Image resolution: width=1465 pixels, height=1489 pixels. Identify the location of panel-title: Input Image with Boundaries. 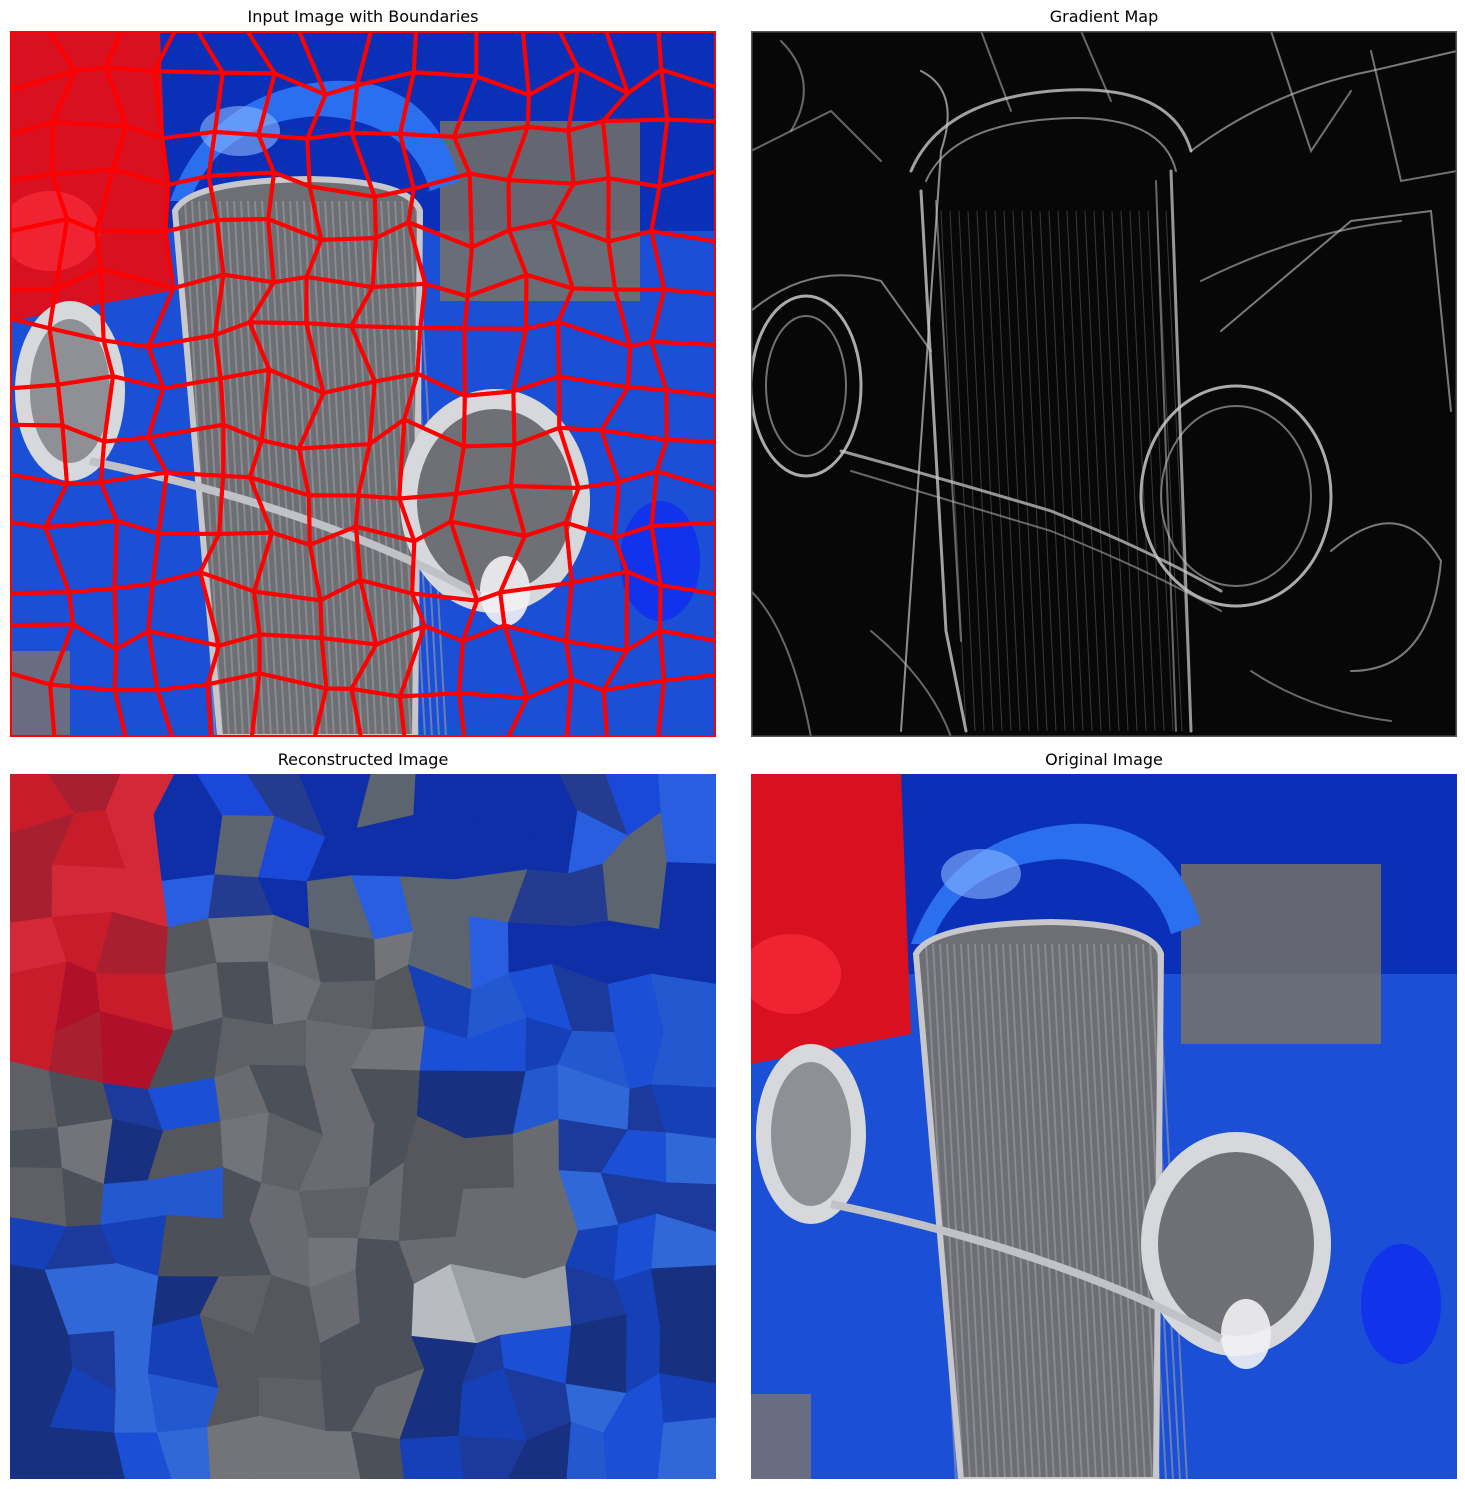
(363, 16).